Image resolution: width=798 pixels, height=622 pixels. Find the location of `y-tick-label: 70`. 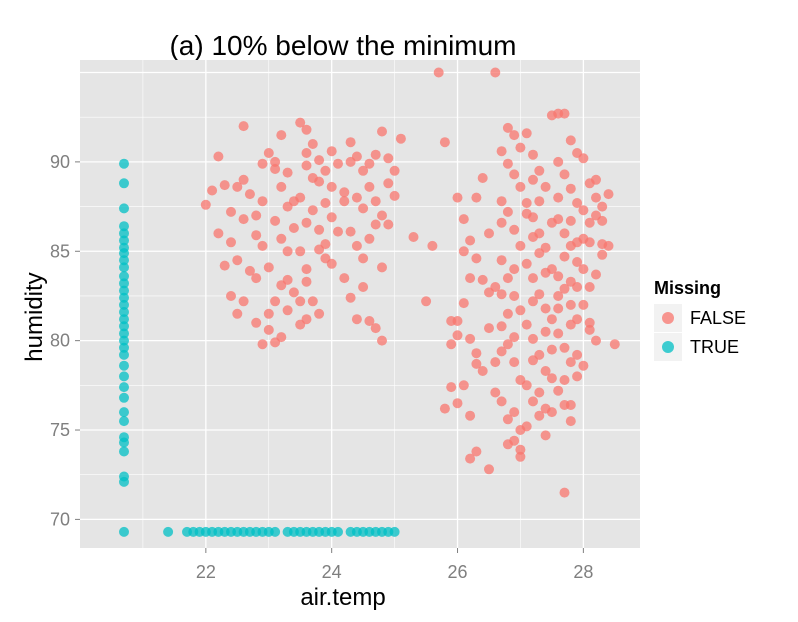

y-tick-label: 70 is located at coordinates (60, 519).